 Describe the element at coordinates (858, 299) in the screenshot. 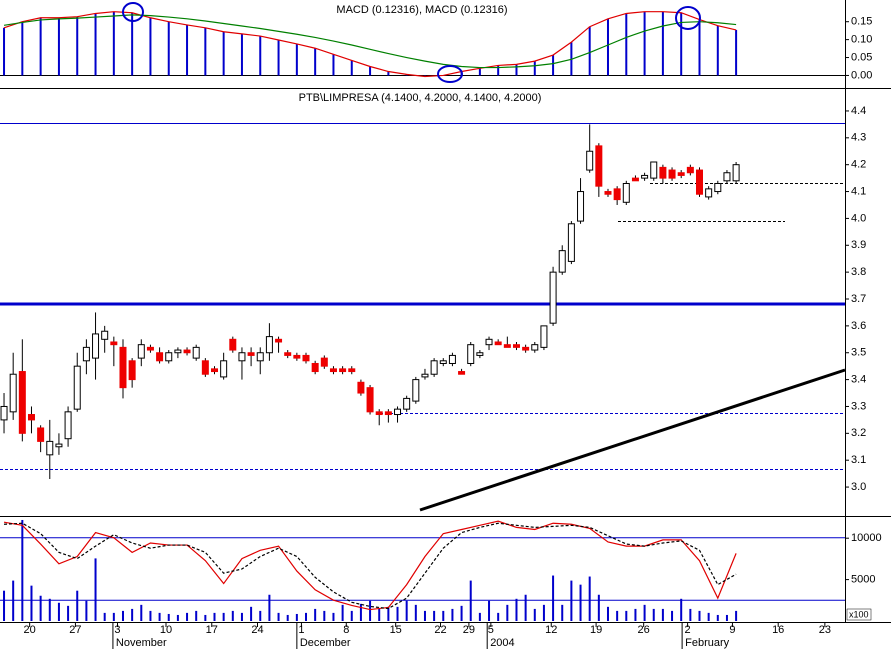

I see `y-tick-label: 3.7` at that location.